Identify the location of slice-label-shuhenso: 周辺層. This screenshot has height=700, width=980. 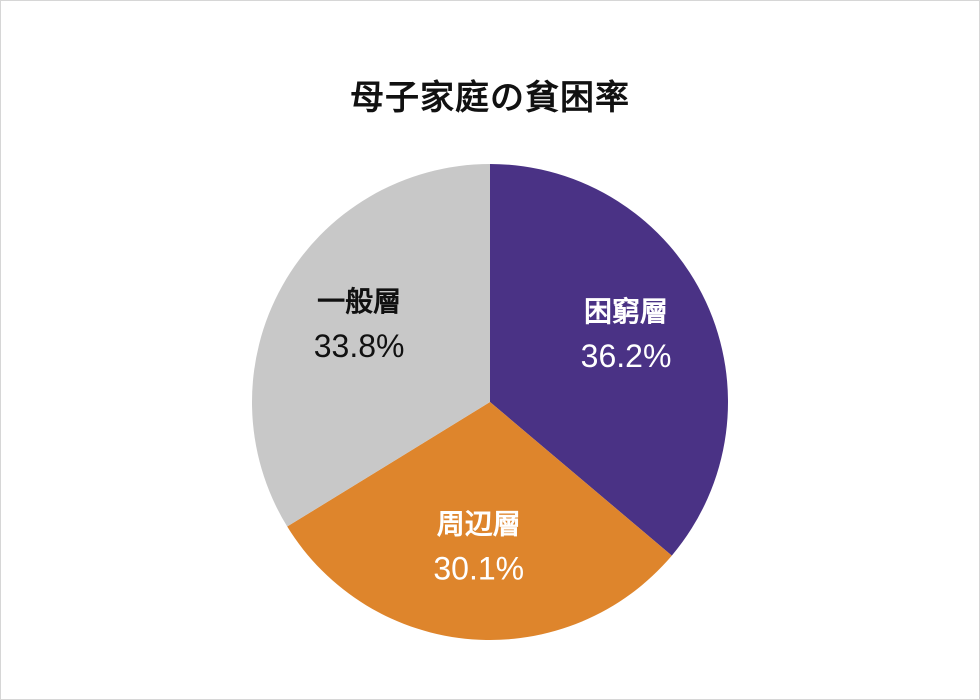
(479, 524).